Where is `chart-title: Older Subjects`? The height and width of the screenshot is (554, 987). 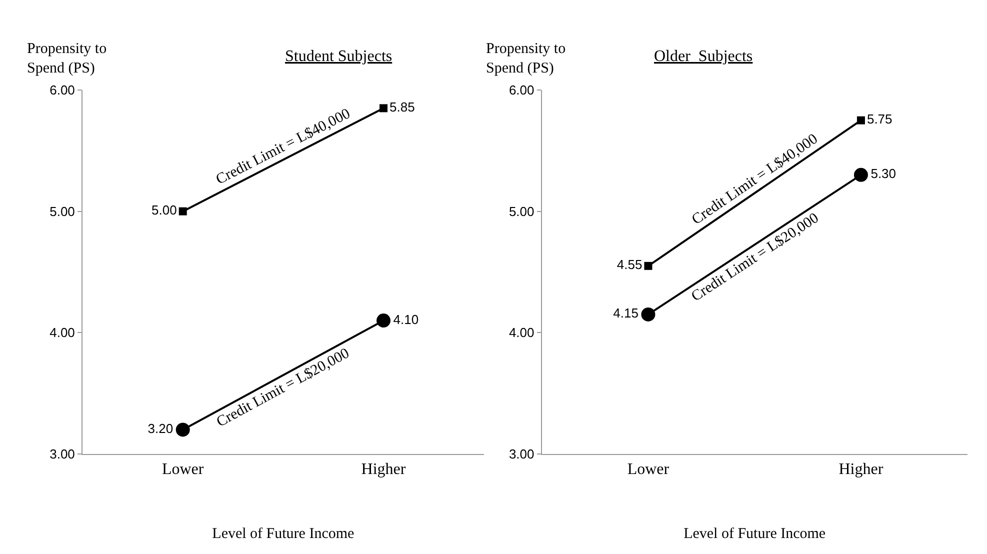
chart-title: Older Subjects is located at coordinates (703, 56).